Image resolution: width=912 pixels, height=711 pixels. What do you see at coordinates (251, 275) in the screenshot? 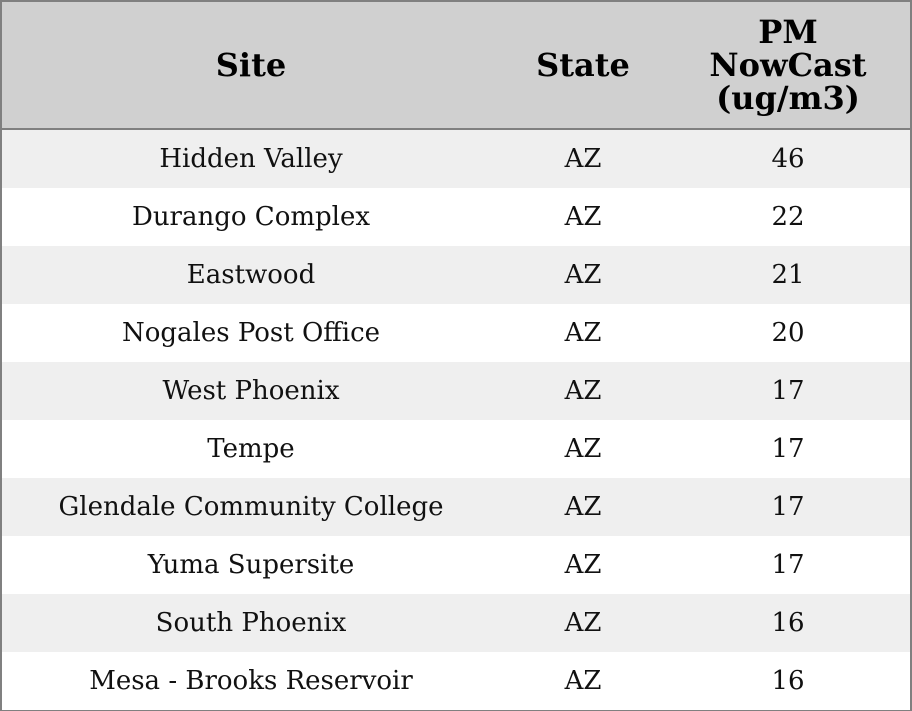
I see `site-cell: Eastwood` at bounding box center [251, 275].